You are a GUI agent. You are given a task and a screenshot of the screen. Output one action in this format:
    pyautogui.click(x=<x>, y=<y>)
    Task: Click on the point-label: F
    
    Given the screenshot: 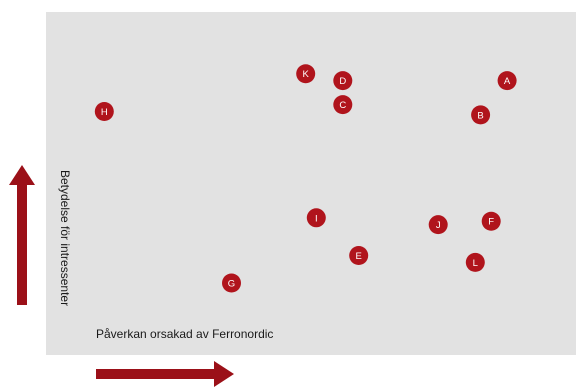 What is the action you would take?
    pyautogui.click(x=491, y=222)
    